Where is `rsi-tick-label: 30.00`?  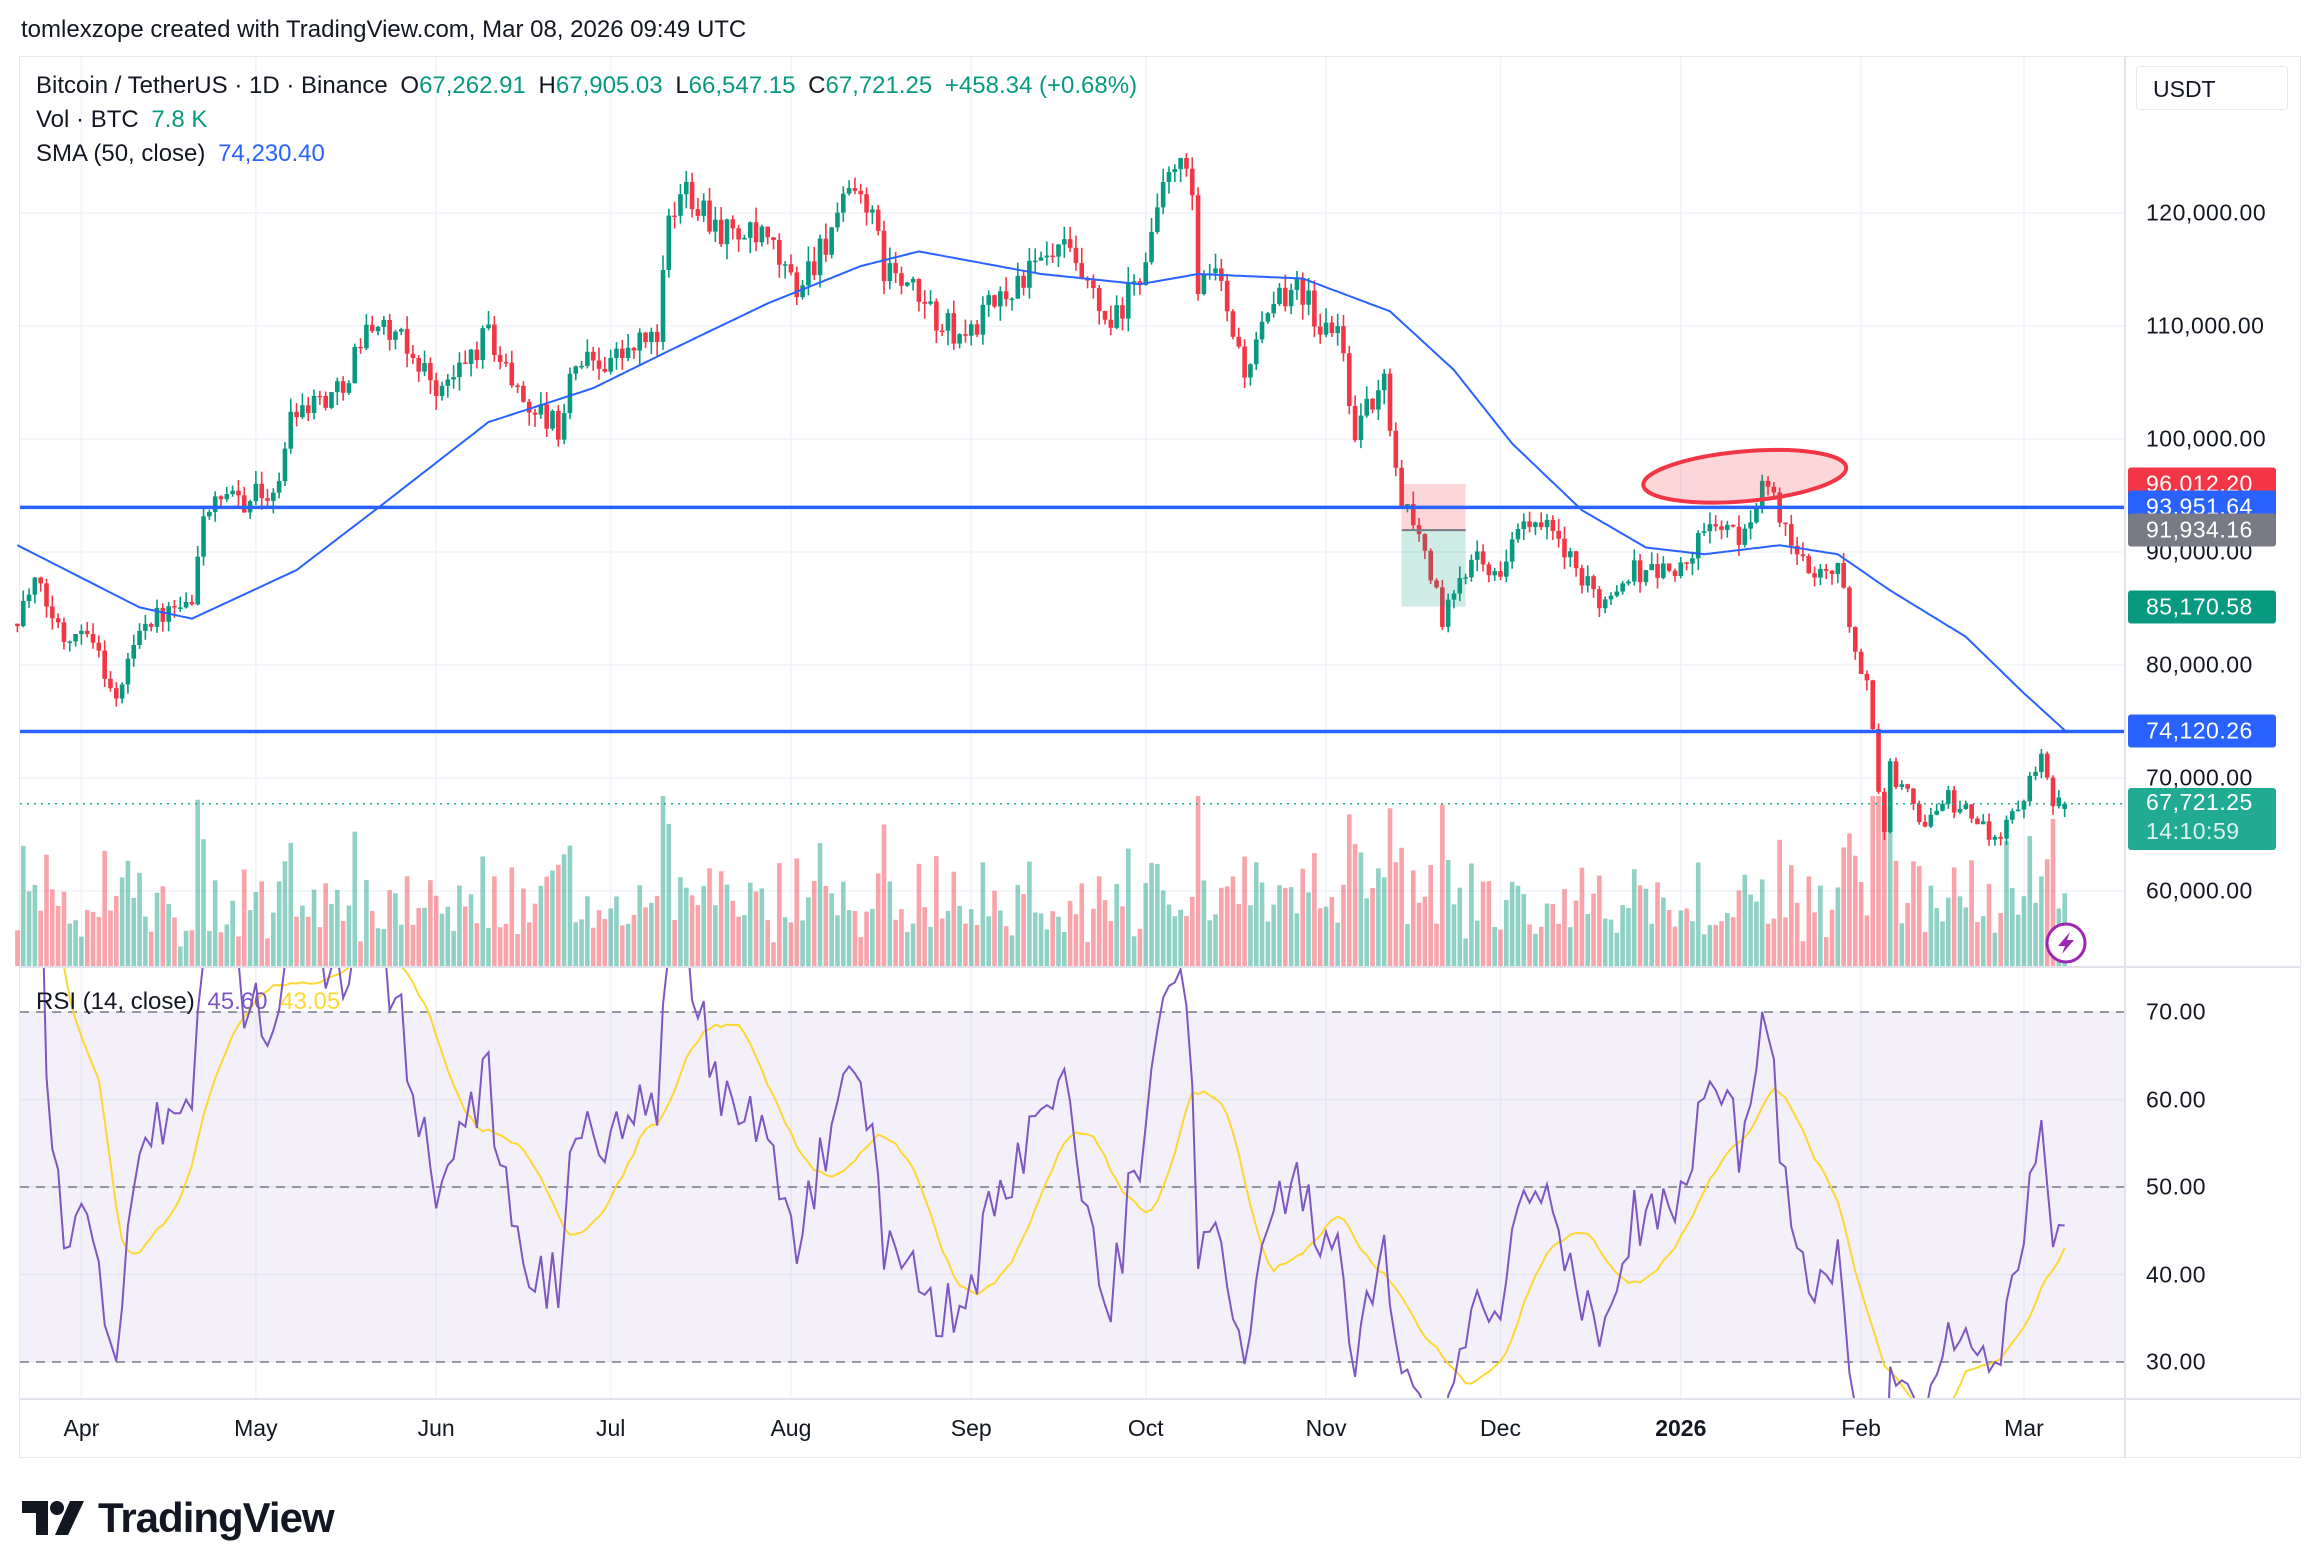 rsi-tick-label: 30.00 is located at coordinates (2176, 1361).